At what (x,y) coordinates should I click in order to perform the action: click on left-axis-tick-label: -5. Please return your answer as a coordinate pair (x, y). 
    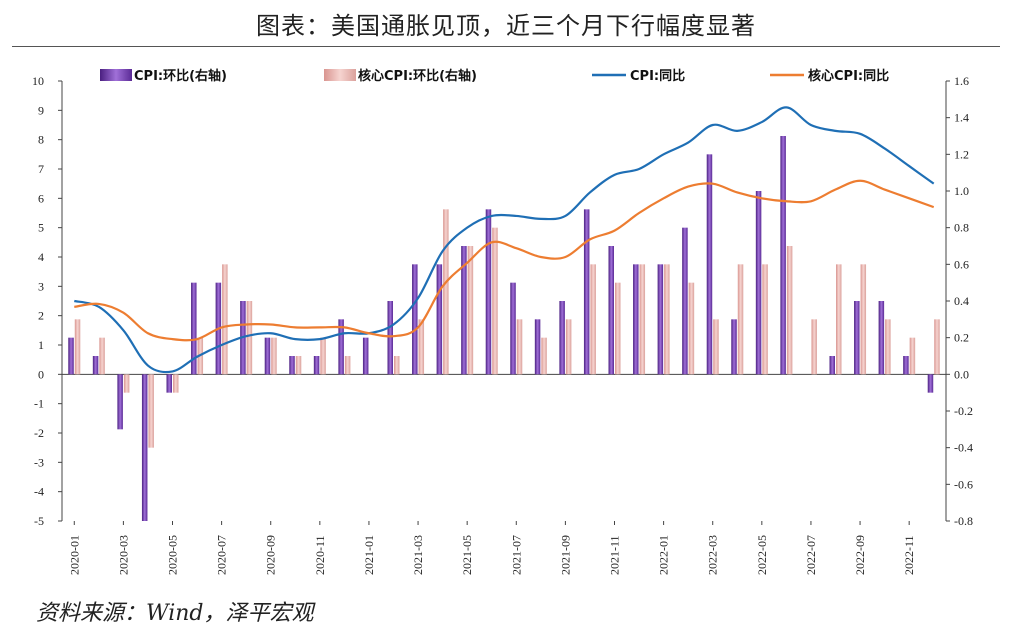
    Looking at the image, I should click on (39, 521).